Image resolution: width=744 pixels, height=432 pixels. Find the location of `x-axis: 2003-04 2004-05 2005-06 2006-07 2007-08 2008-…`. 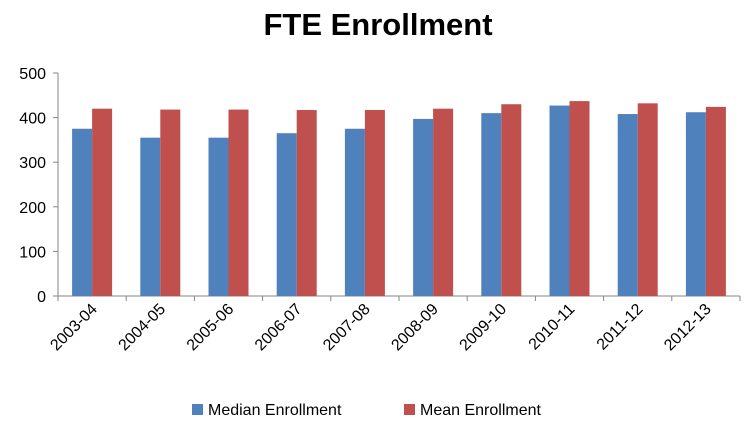

x-axis: 2003-04 2004-05 2005-06 2006-07 2007-08 2008-… is located at coordinates (394, 325).